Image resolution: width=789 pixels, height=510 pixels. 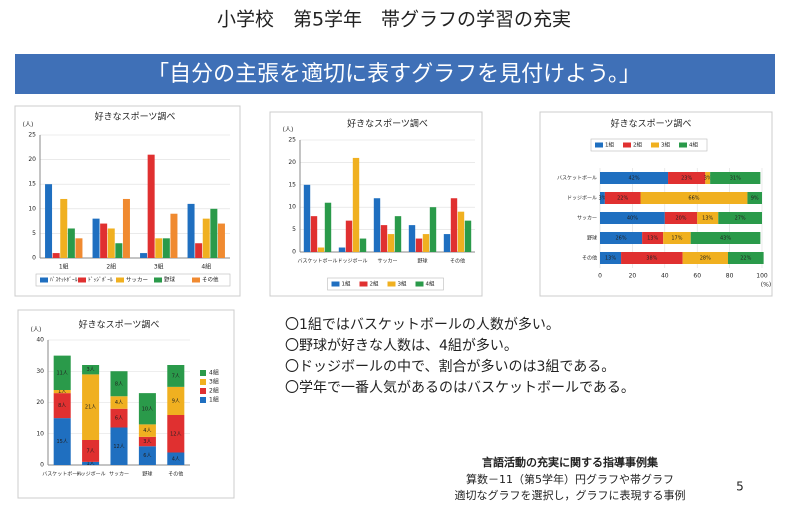 What do you see at coordinates (374, 284) in the screenshot?
I see `legend-label: 2組` at bounding box center [374, 284].